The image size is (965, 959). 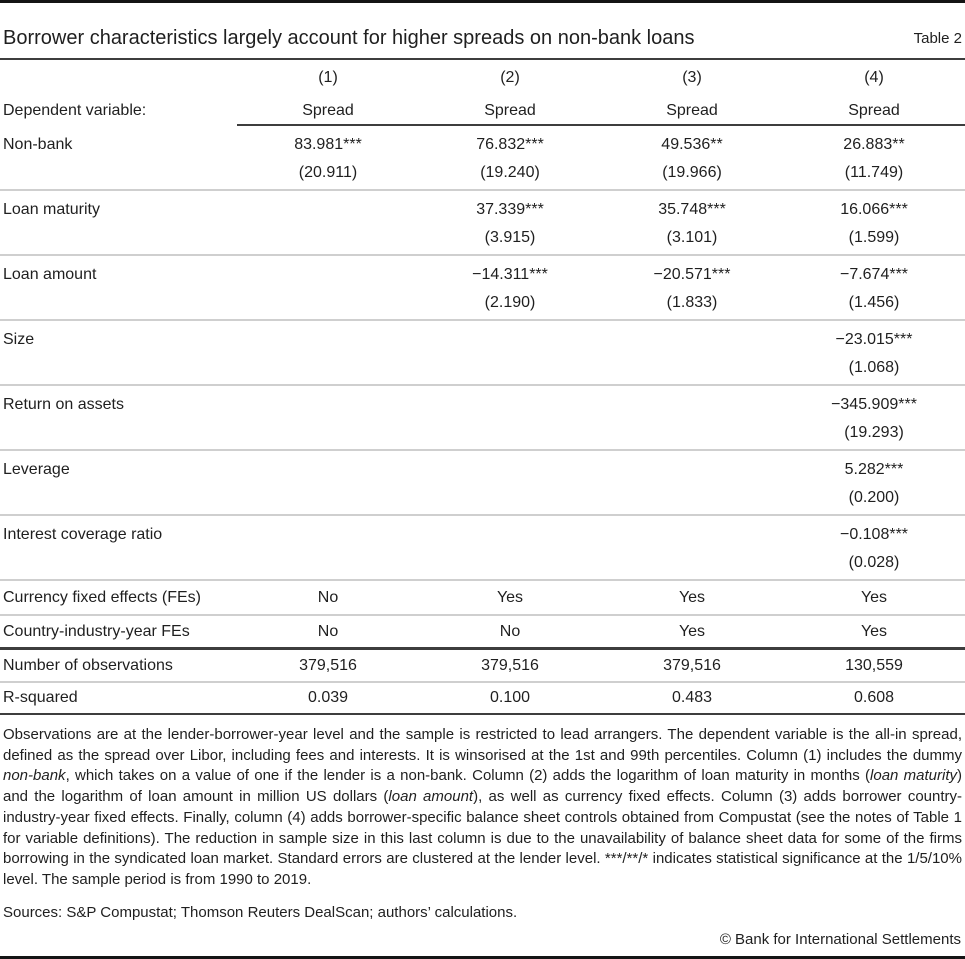 I want to click on coefficient-value: 16.066***, so click(x=874, y=209).